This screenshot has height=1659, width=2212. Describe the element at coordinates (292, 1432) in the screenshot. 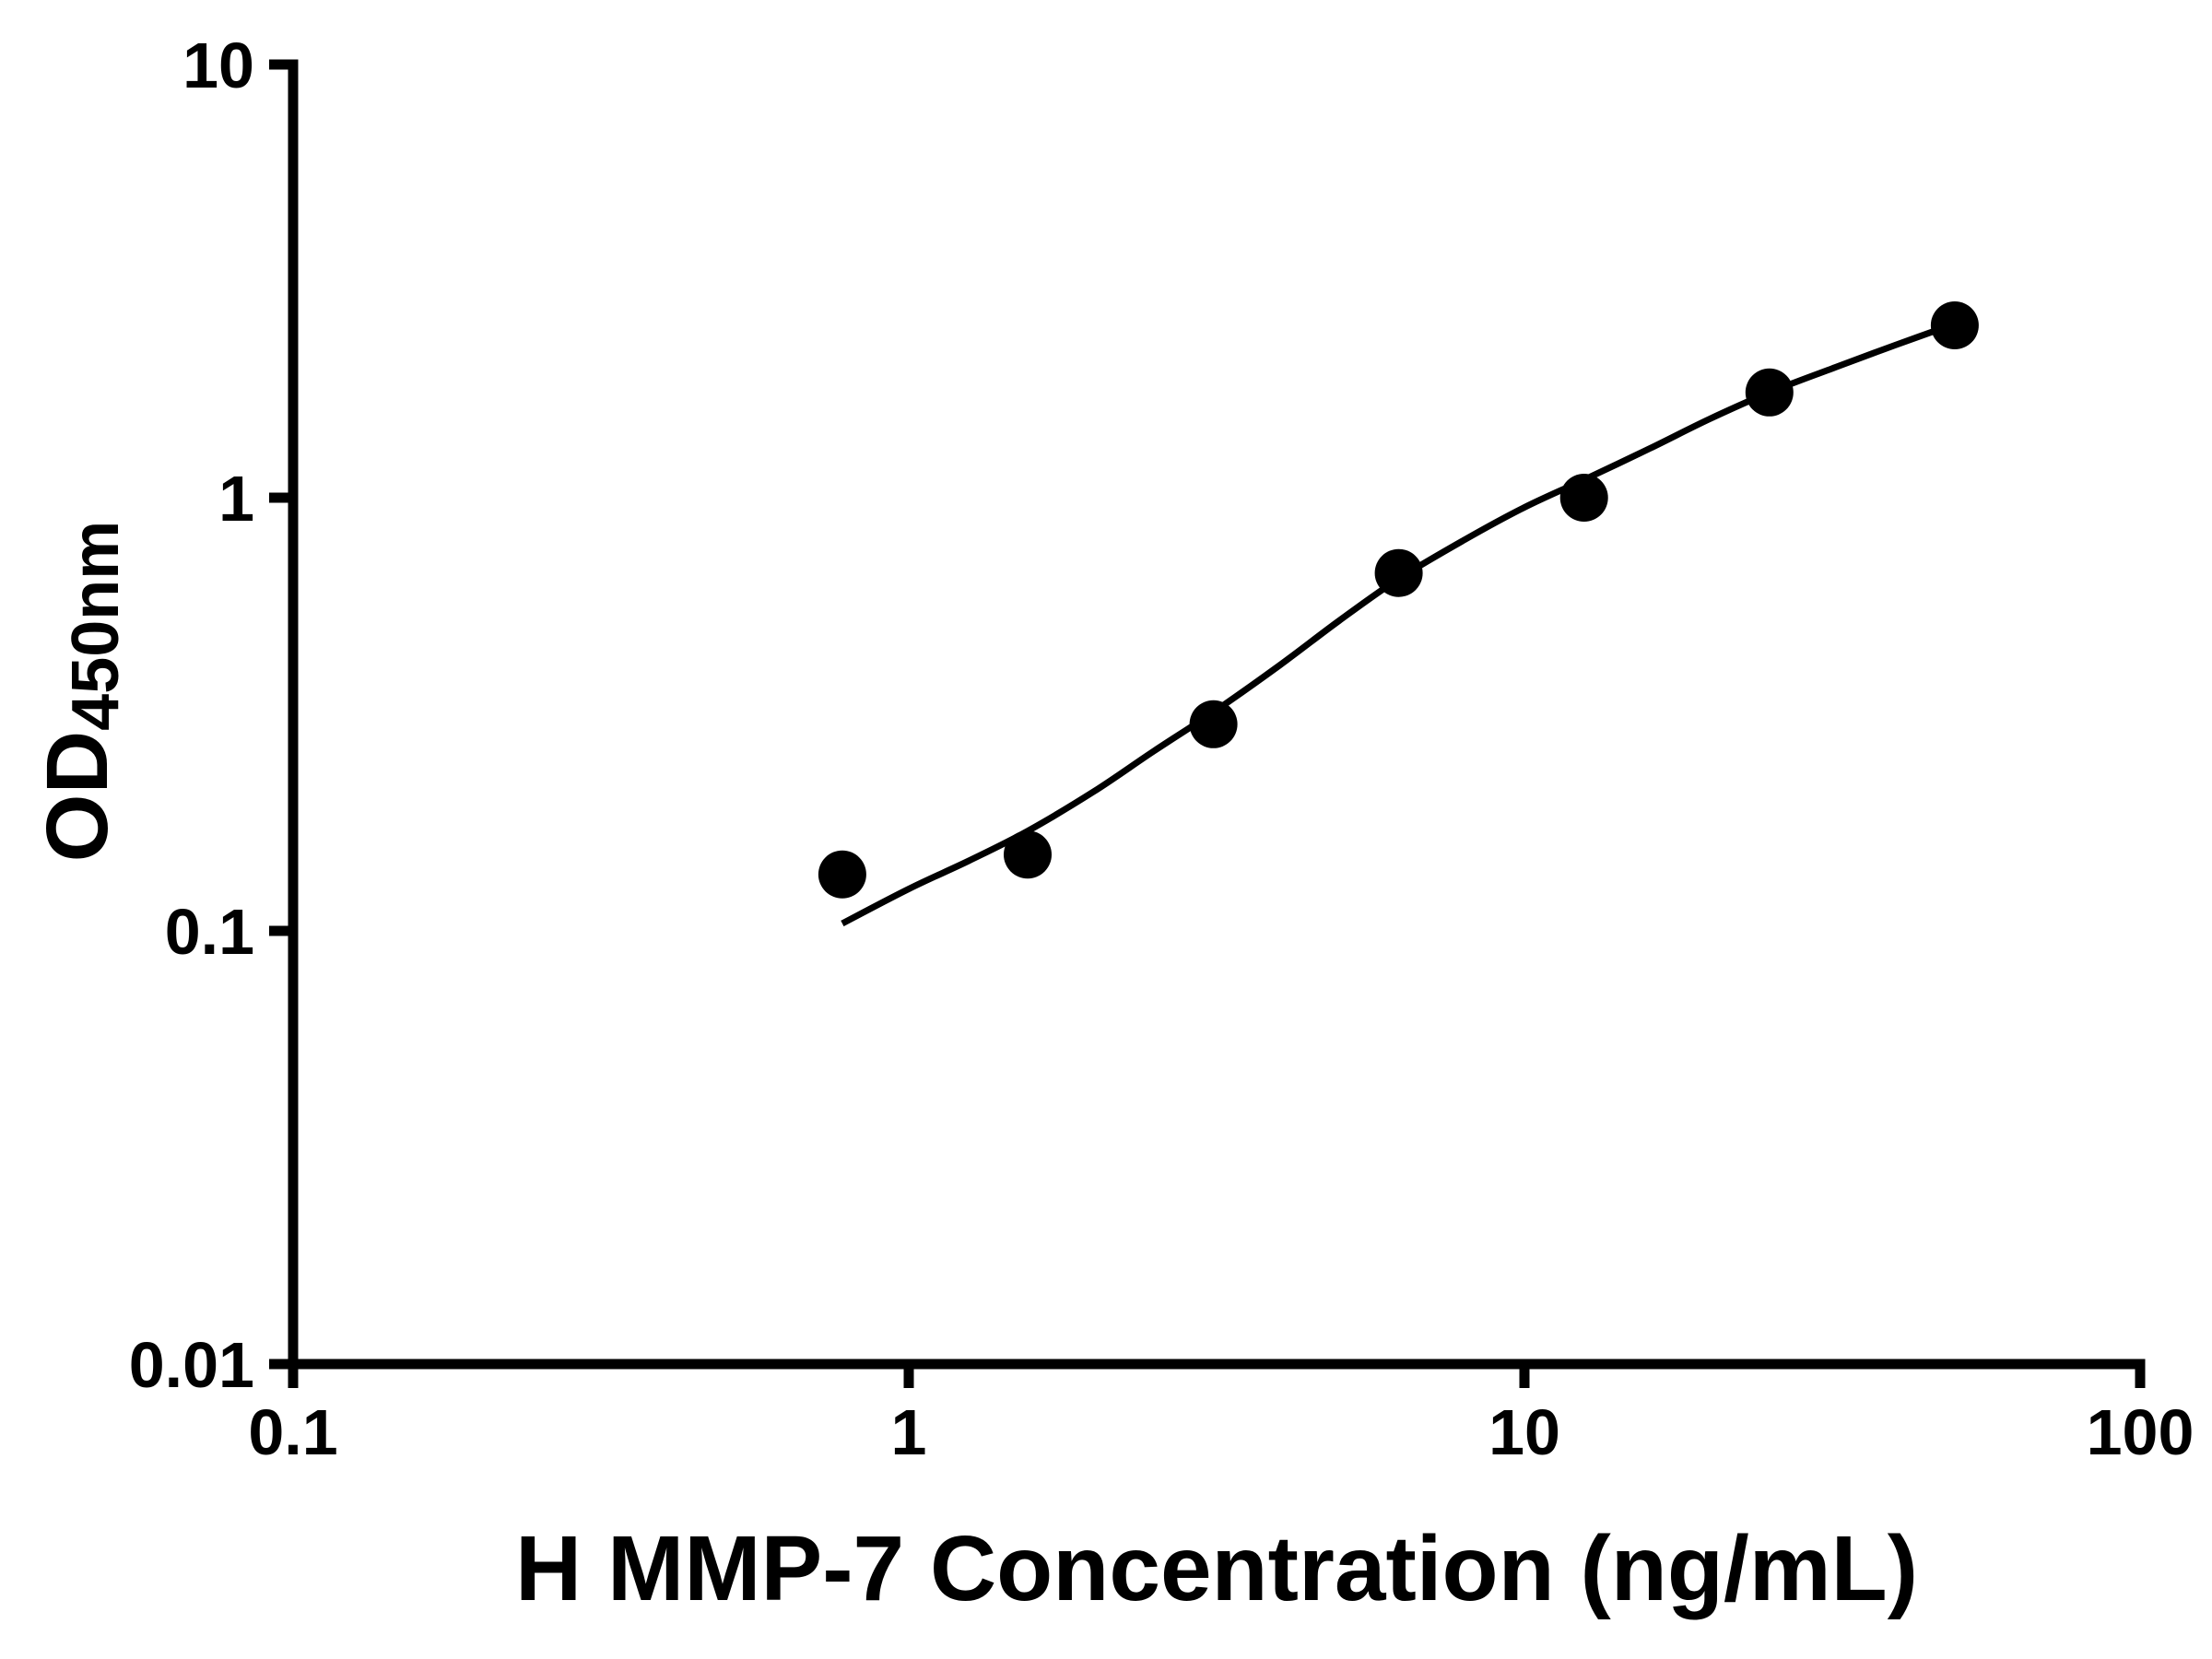

I see `x-axis-tick-label: 0.1` at that location.